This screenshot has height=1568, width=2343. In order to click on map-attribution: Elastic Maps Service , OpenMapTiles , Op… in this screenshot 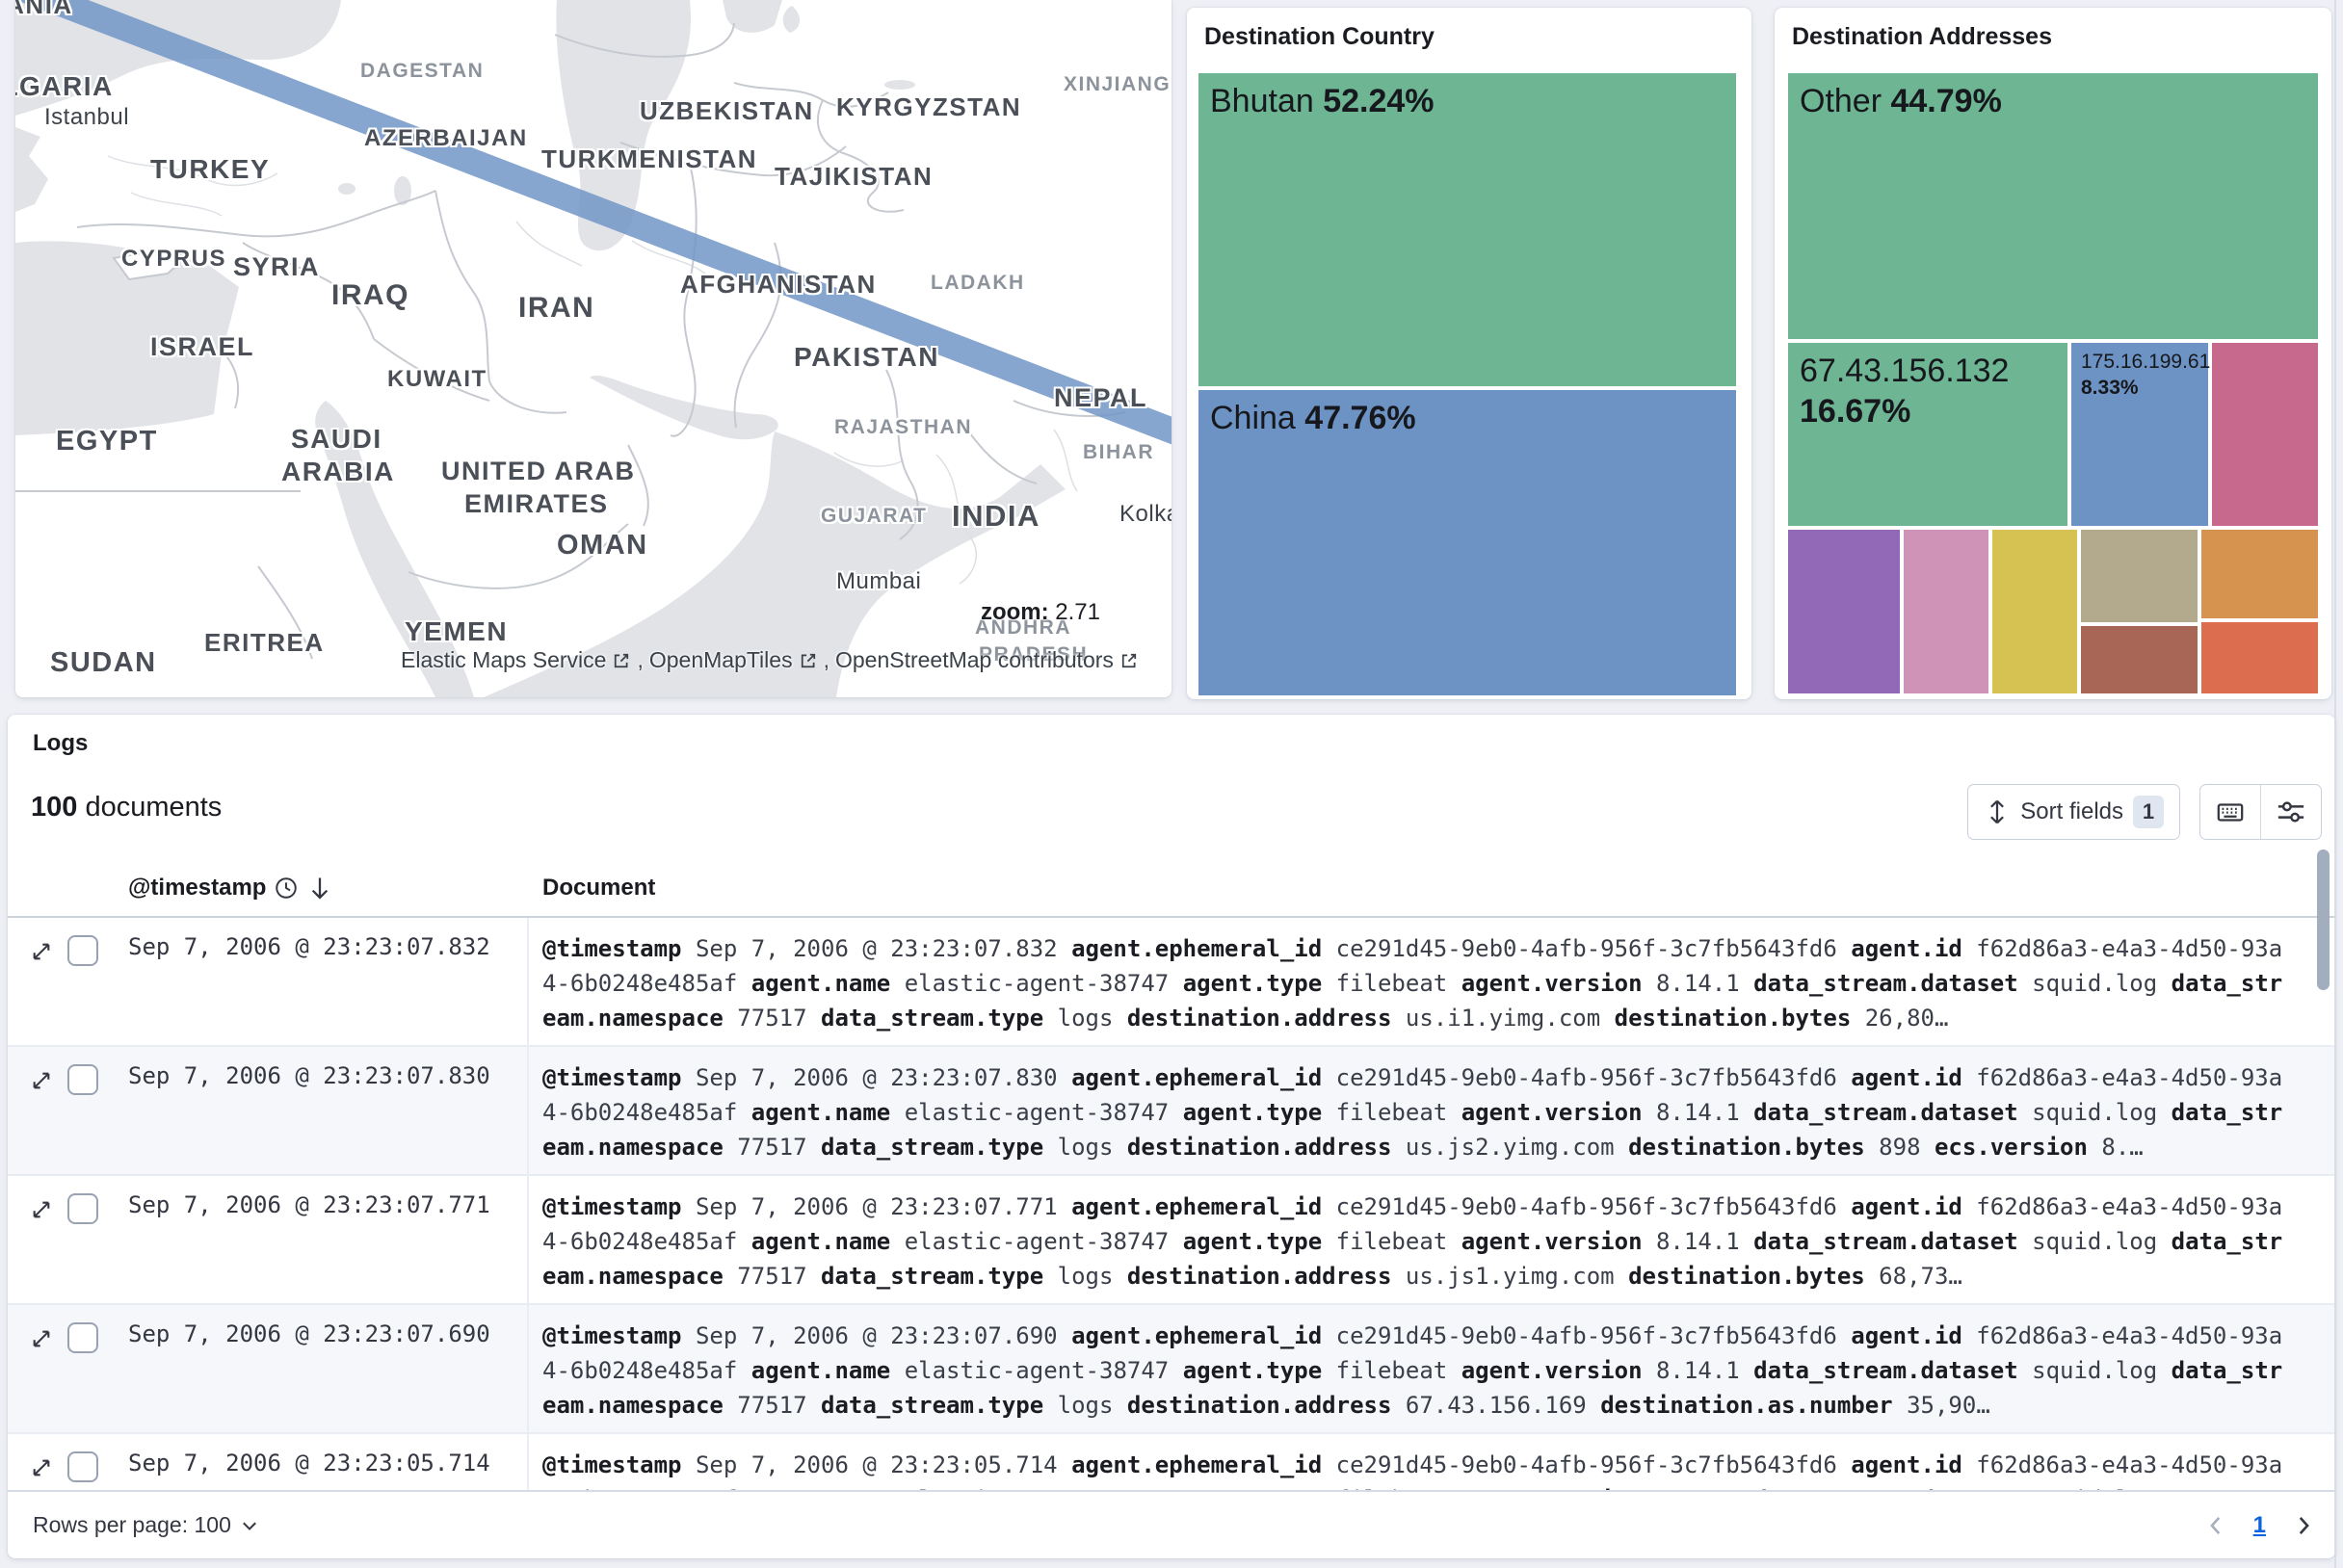, I will do `click(770, 660)`.